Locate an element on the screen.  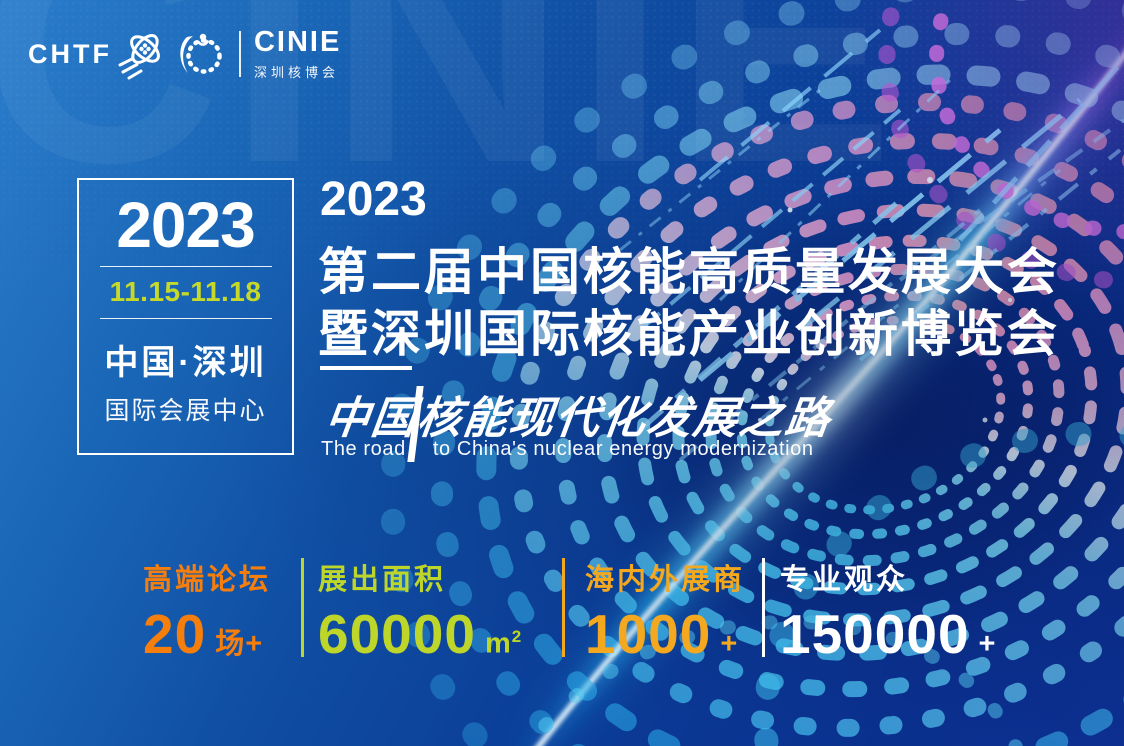
stat-number: 60000 is located at coordinates (397, 634).